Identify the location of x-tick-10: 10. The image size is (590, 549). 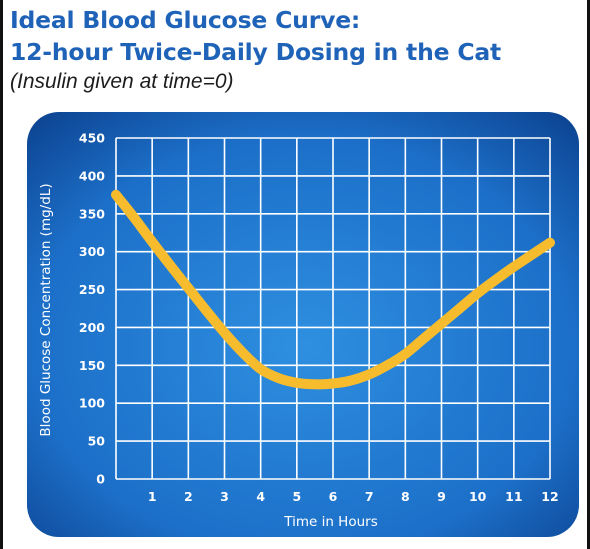
(478, 496).